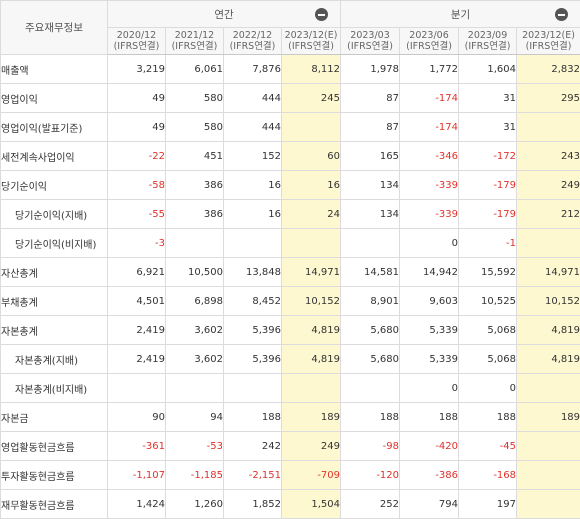  What do you see at coordinates (137, 98) in the screenshot?
I see `table-cell: 49` at bounding box center [137, 98].